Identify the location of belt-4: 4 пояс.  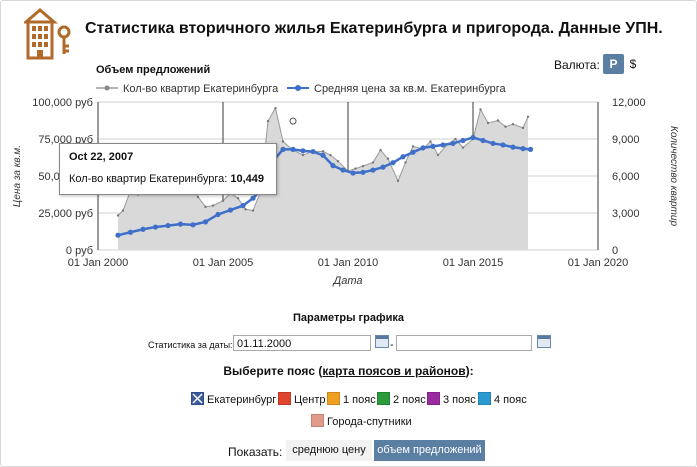
(502, 399).